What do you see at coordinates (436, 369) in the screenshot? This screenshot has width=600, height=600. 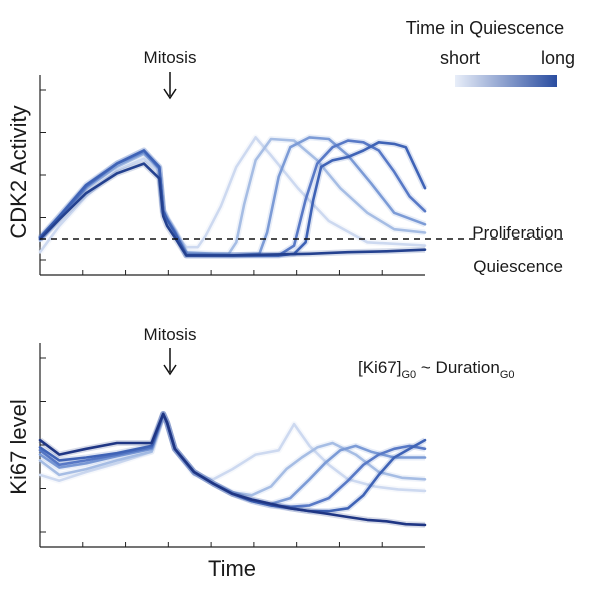 I see `ki67-duration-formula: [Ki67]G0 ~ DurationG0` at bounding box center [436, 369].